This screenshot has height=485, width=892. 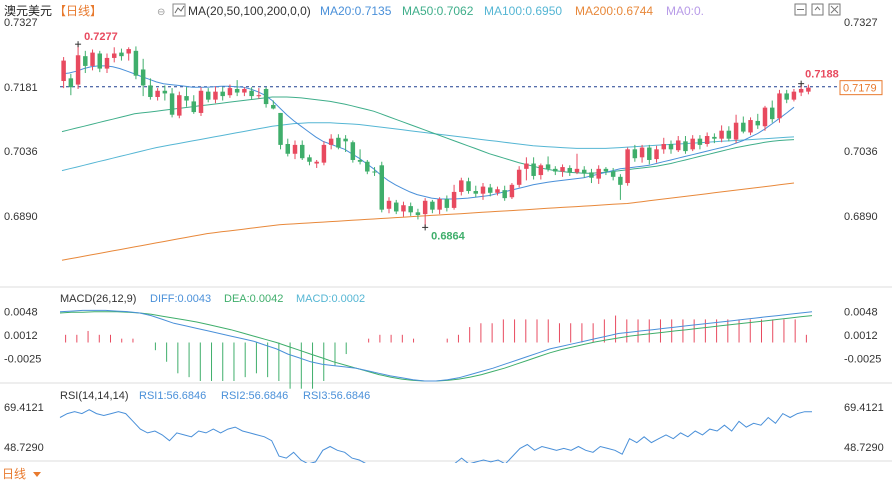 What do you see at coordinates (817, 9) in the screenshot?
I see `expand-icon` at bounding box center [817, 9].